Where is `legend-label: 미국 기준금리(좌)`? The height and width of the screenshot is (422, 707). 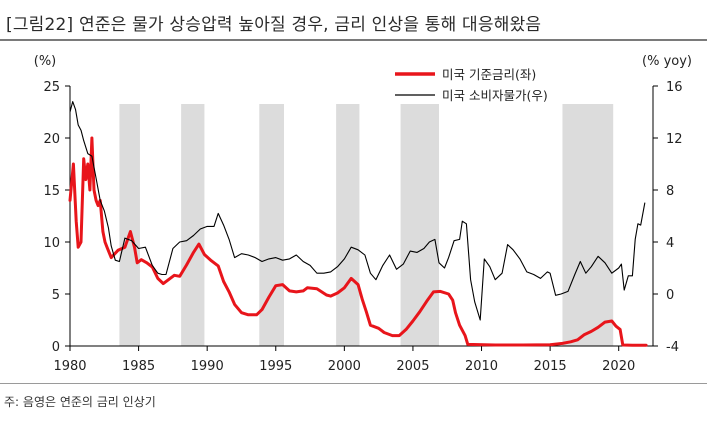 legend-label: 미국 기준금리(좌) is located at coordinates (489, 74).